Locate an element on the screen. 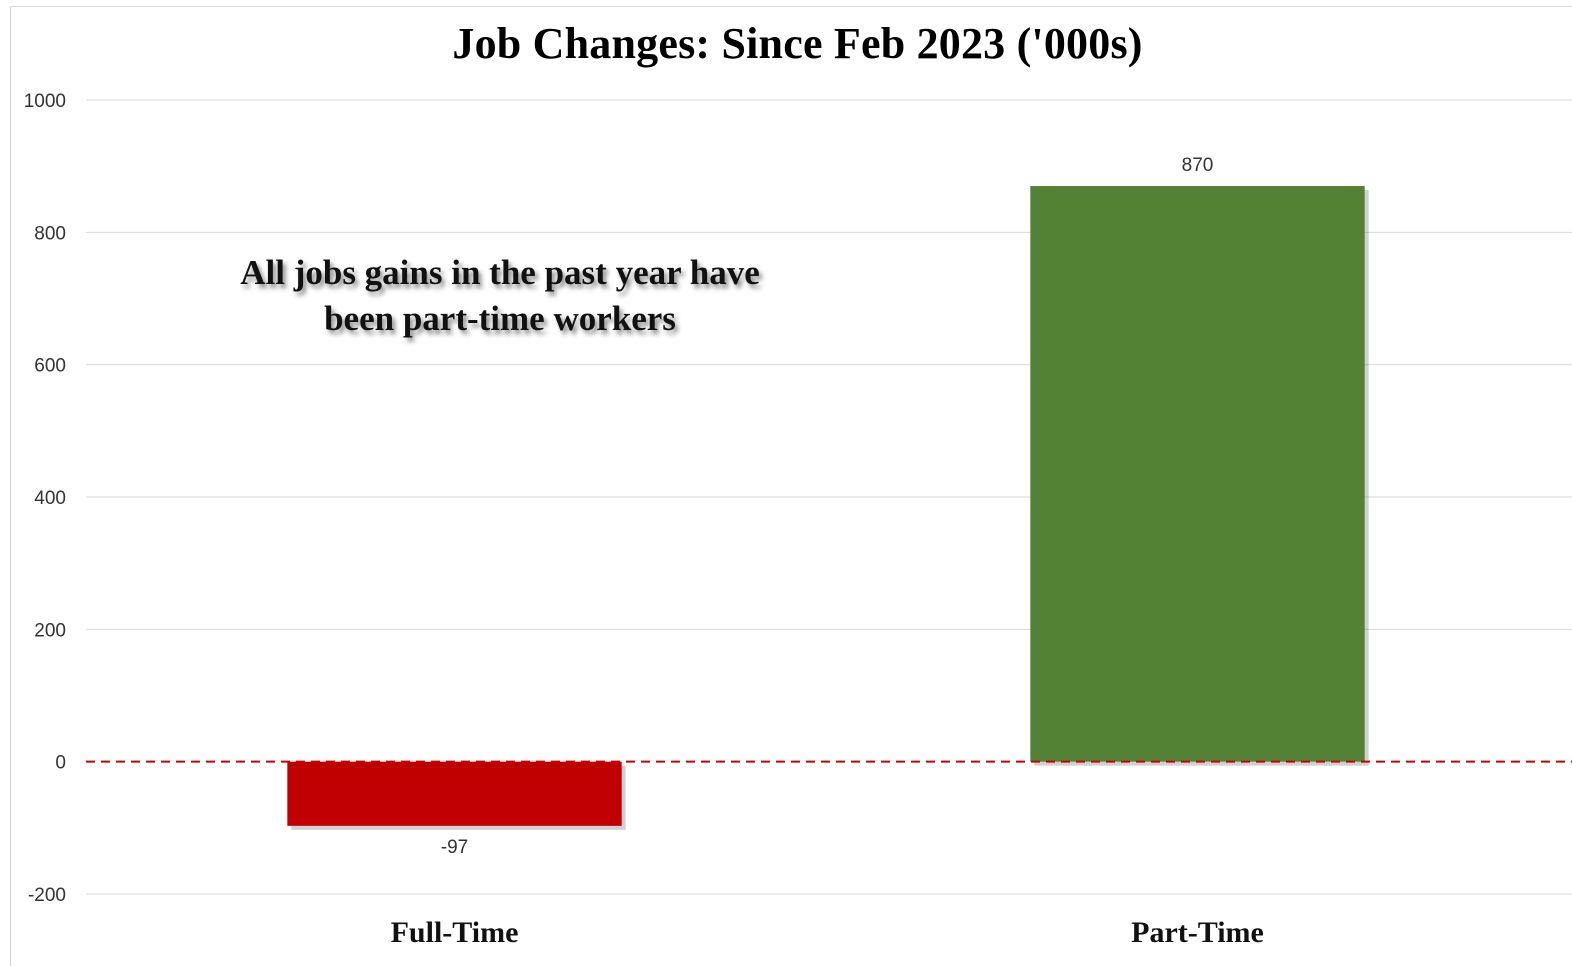 Image resolution: width=1572 pixels, height=966 pixels. y-tick-label: -200 is located at coordinates (47, 895).